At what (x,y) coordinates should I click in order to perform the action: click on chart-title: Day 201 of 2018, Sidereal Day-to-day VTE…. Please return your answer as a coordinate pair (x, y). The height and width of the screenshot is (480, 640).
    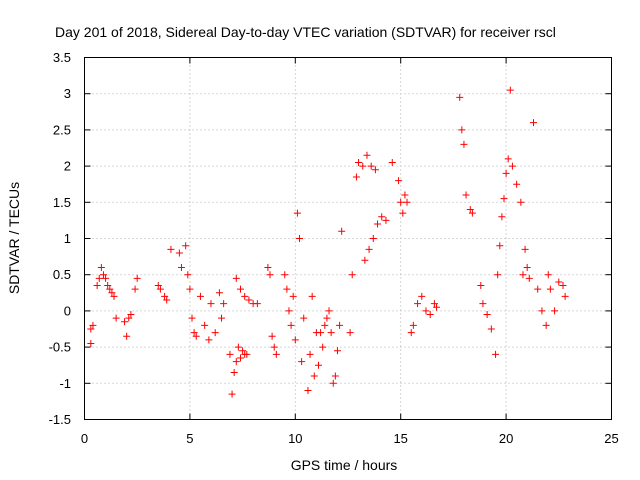
    Looking at the image, I should click on (305, 32).